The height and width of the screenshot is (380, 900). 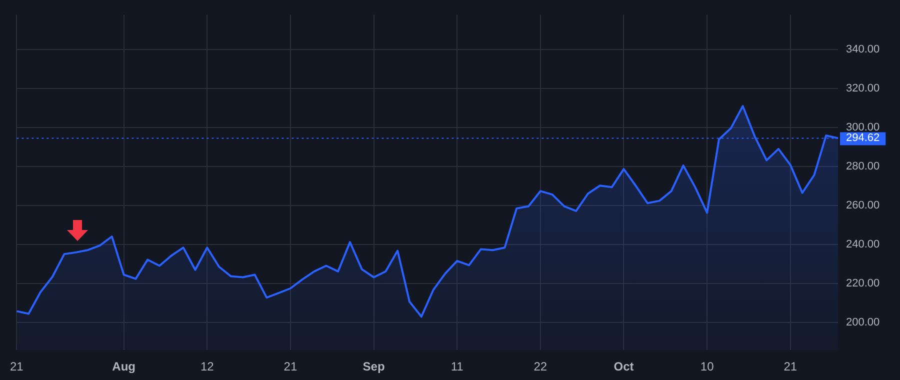 I want to click on x-tick-label: Oct, so click(x=624, y=367).